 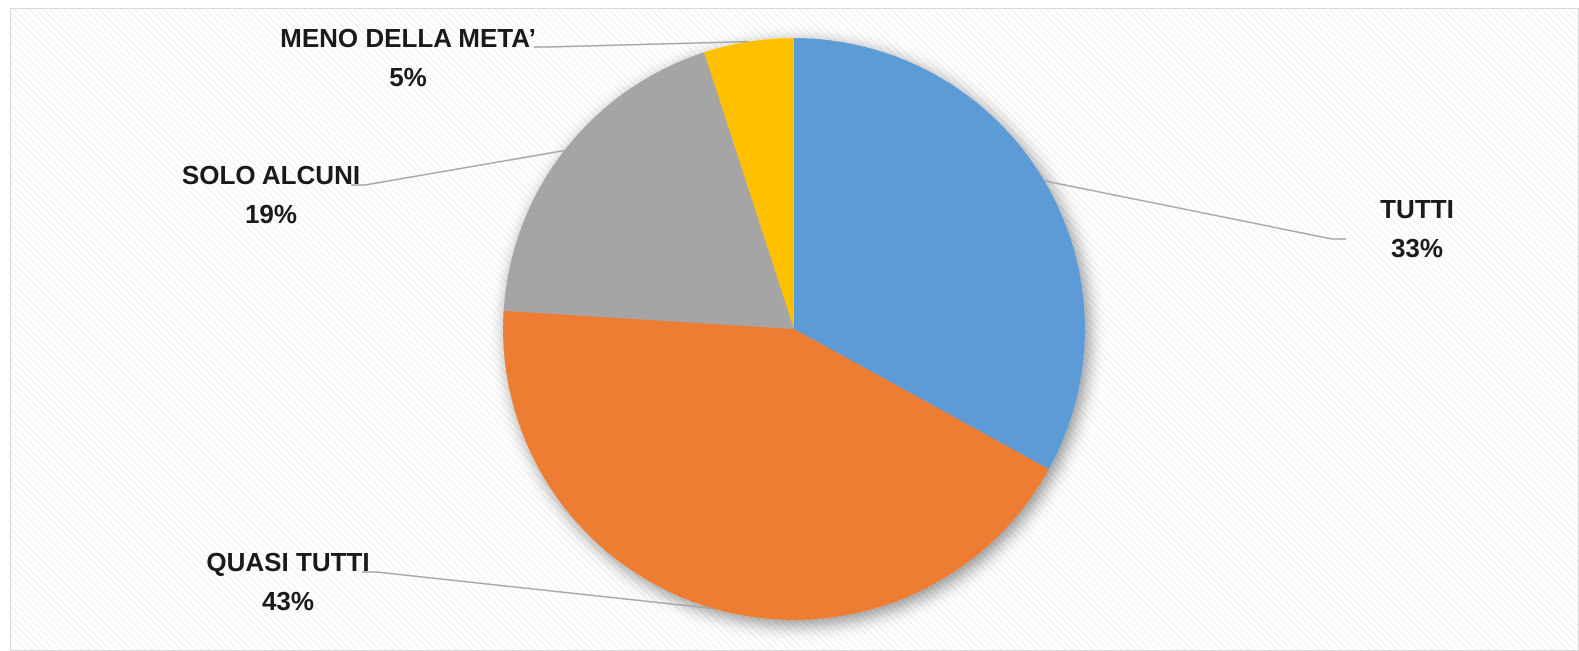 What do you see at coordinates (1417, 209) in the screenshot?
I see `data-label-tutti-name: TUTTI` at bounding box center [1417, 209].